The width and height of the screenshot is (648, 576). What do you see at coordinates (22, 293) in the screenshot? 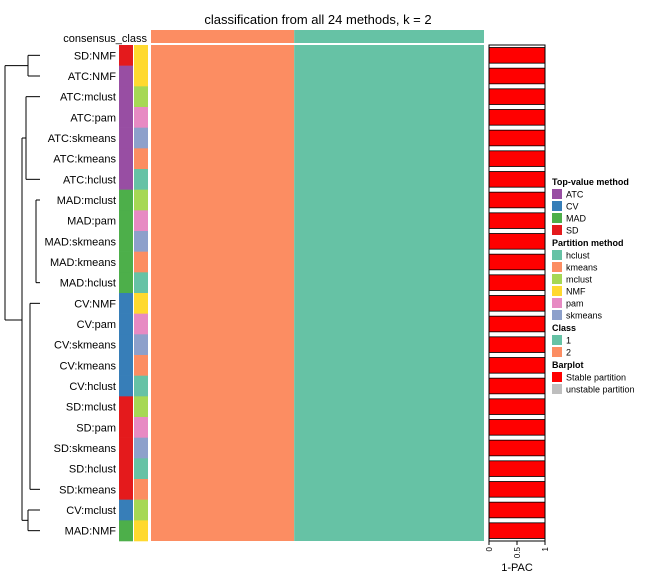
I see `row-dendrogram` at bounding box center [22, 293].